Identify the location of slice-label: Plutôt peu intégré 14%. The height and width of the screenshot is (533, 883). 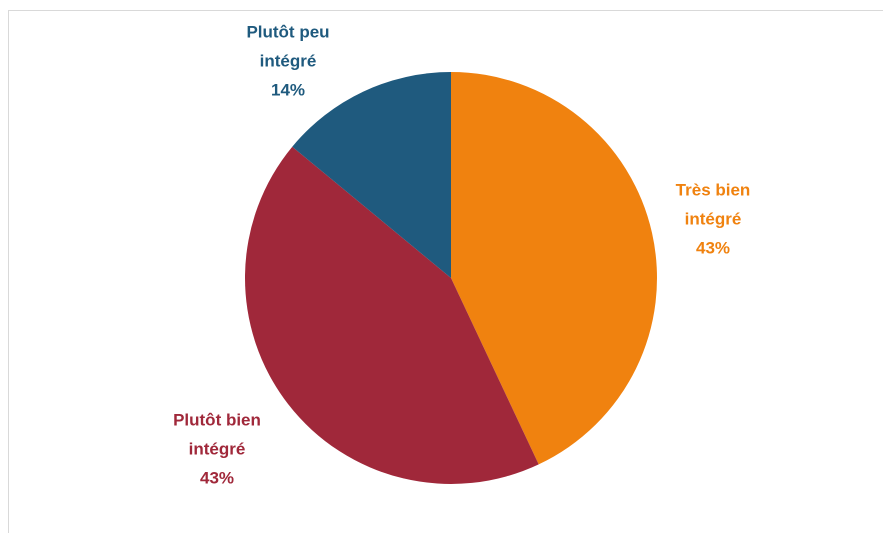
(288, 61).